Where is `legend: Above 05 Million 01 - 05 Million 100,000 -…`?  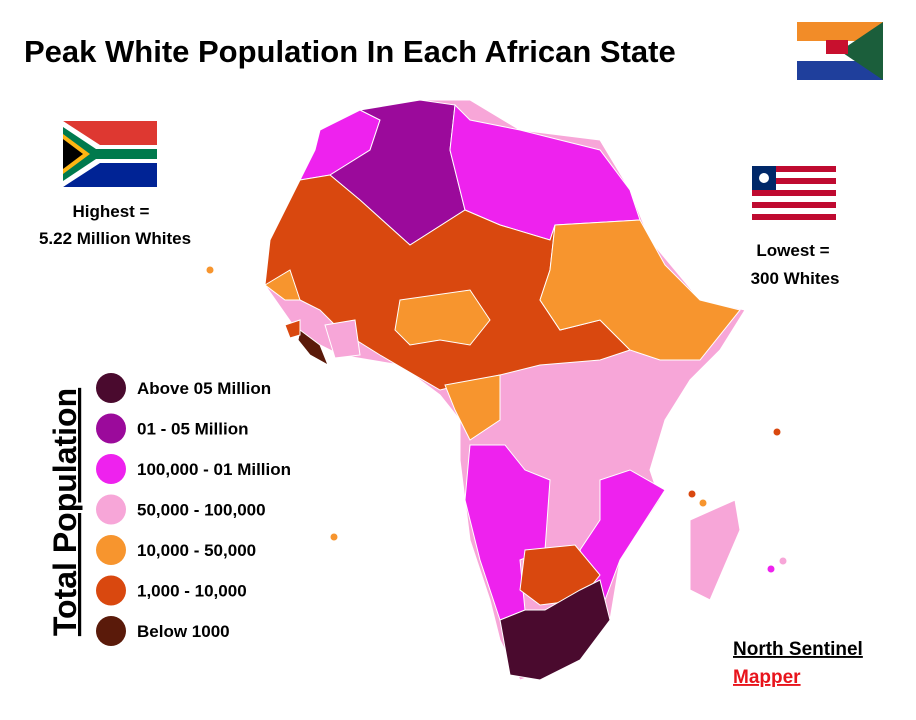 legend: Above 05 Million 01 - 05 Million 100,000 -… is located at coordinates (193, 509).